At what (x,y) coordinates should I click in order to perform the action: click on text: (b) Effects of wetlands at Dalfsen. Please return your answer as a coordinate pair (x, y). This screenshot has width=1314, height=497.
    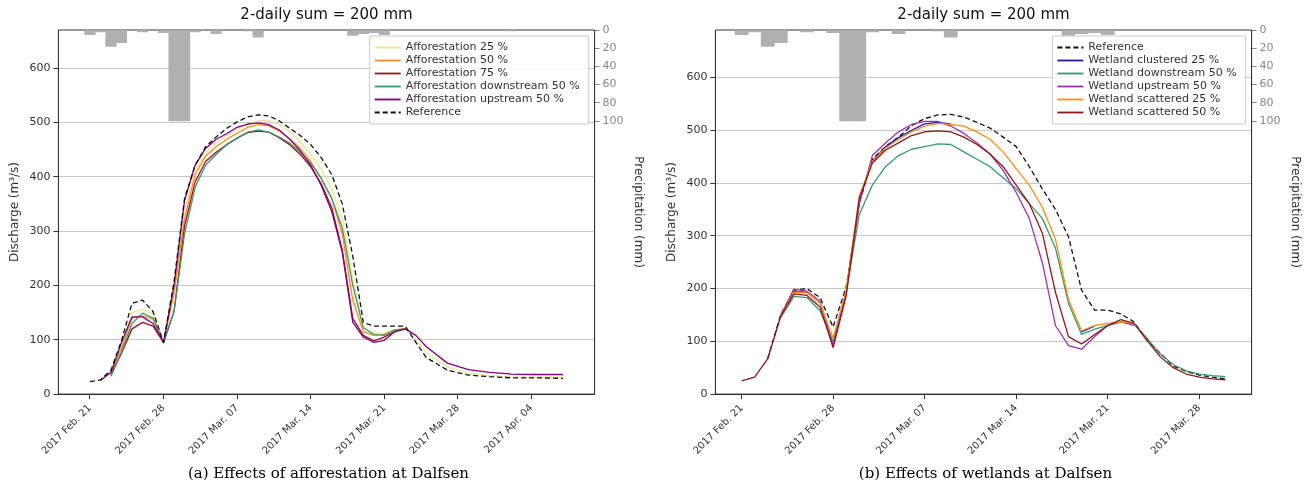
    Looking at the image, I should click on (985, 473).